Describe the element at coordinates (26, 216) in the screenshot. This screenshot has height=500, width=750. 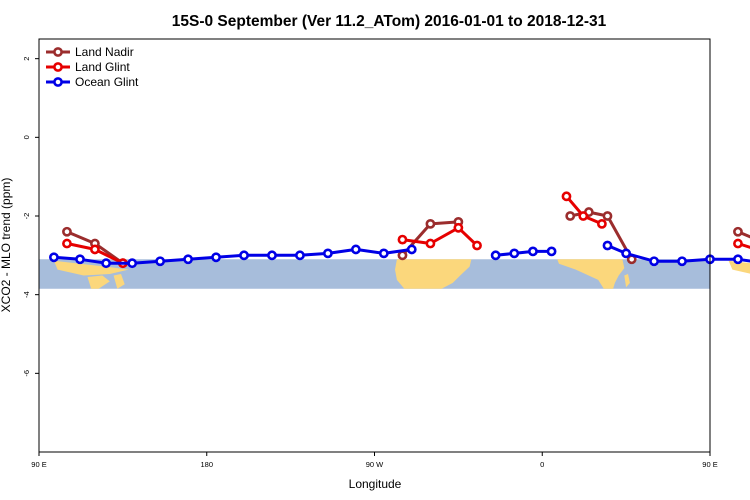
I see `y-tick-label: -2` at that location.